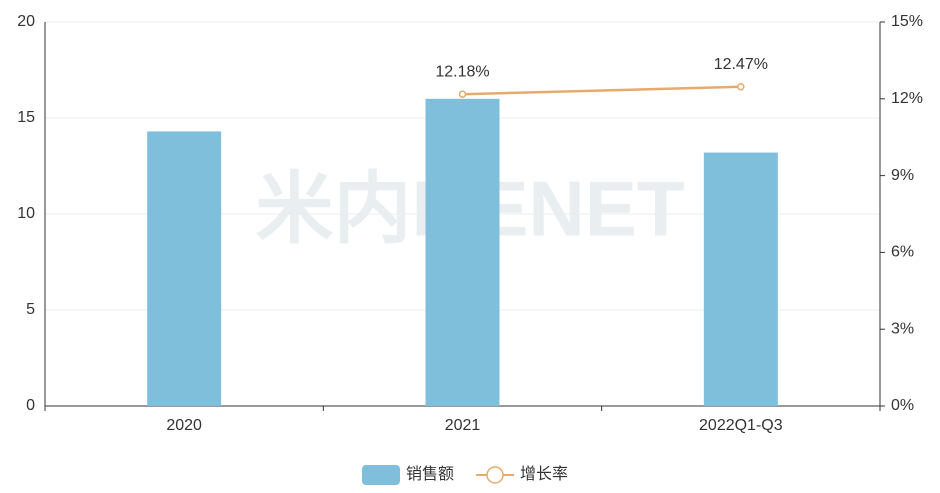 The image size is (940, 493). What do you see at coordinates (30, 405) in the screenshot?
I see `y-tick-label: 0` at bounding box center [30, 405].